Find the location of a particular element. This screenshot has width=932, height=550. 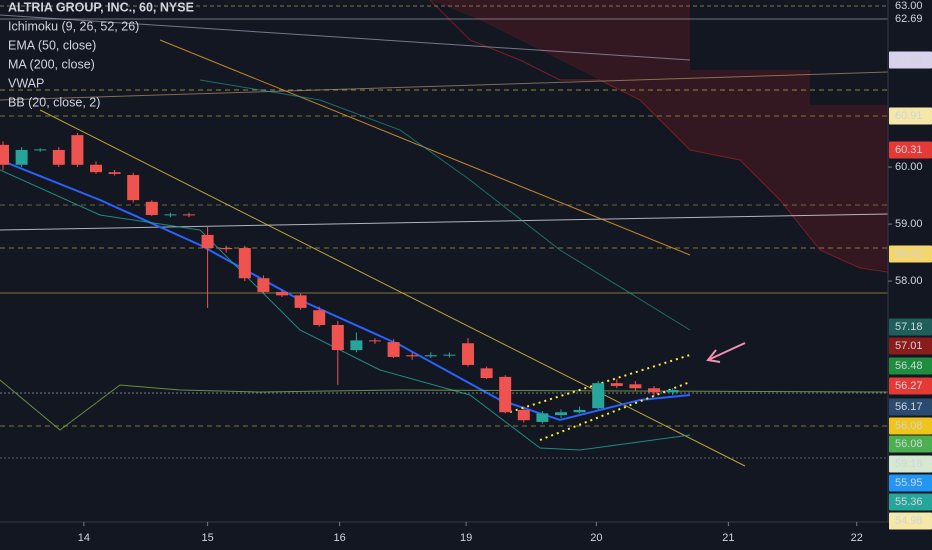

x-tick-label: 19 is located at coordinates (466, 538).